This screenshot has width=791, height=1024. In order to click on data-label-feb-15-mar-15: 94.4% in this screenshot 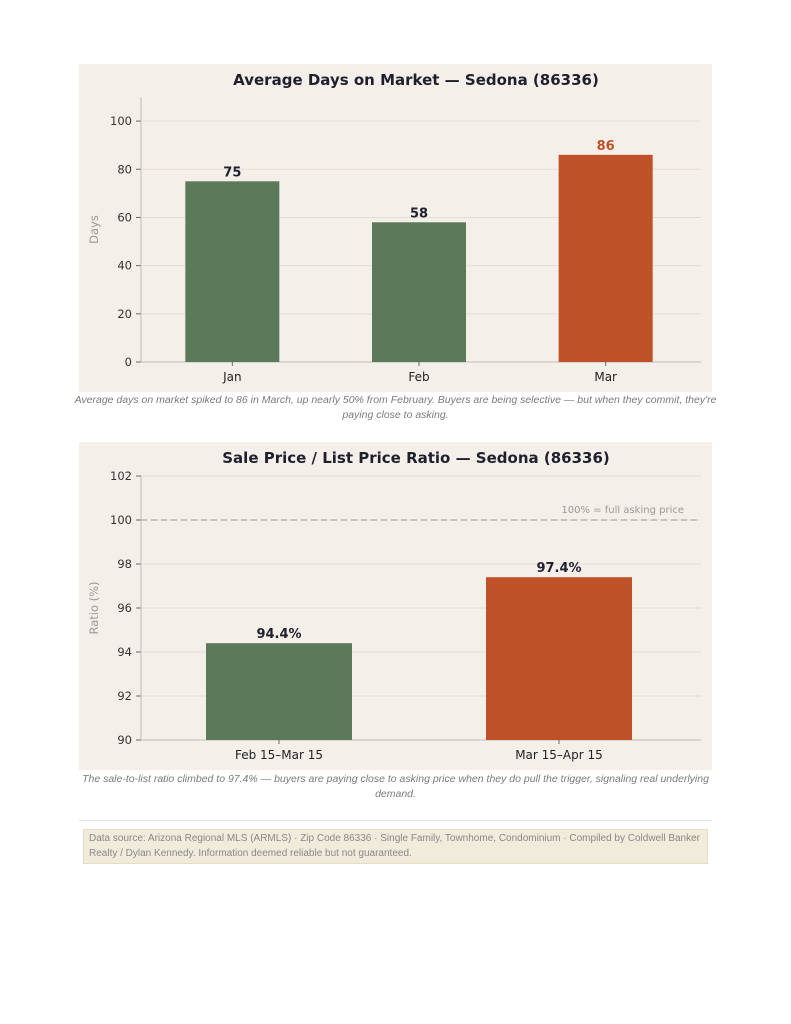, I will do `click(278, 634)`.